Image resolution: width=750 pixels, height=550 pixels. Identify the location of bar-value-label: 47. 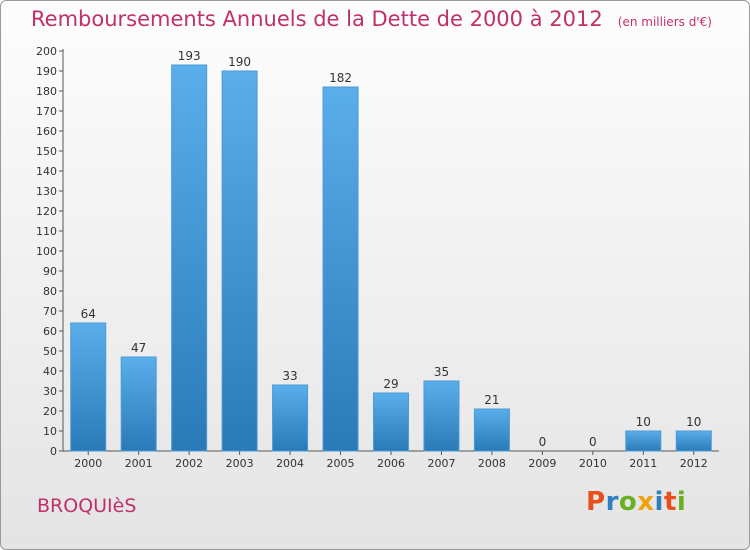
(138, 348).